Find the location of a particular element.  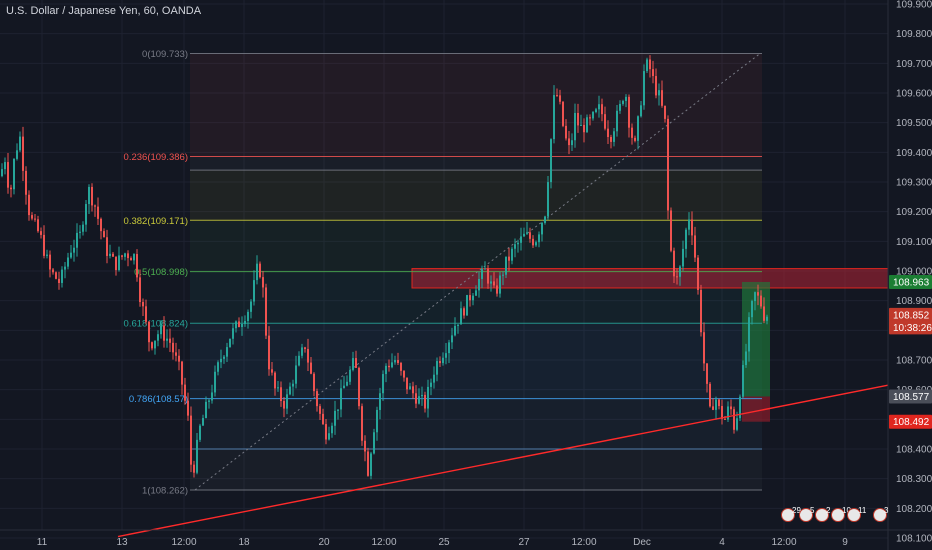

price-tag-label: 108.577 is located at coordinates (911, 397).